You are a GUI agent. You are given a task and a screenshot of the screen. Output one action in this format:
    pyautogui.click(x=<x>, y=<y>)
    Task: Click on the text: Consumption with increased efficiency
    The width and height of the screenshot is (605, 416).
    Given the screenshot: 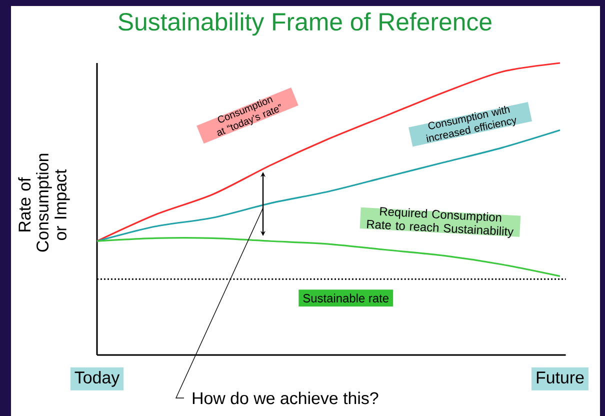 What is the action you would take?
    pyautogui.click(x=471, y=124)
    